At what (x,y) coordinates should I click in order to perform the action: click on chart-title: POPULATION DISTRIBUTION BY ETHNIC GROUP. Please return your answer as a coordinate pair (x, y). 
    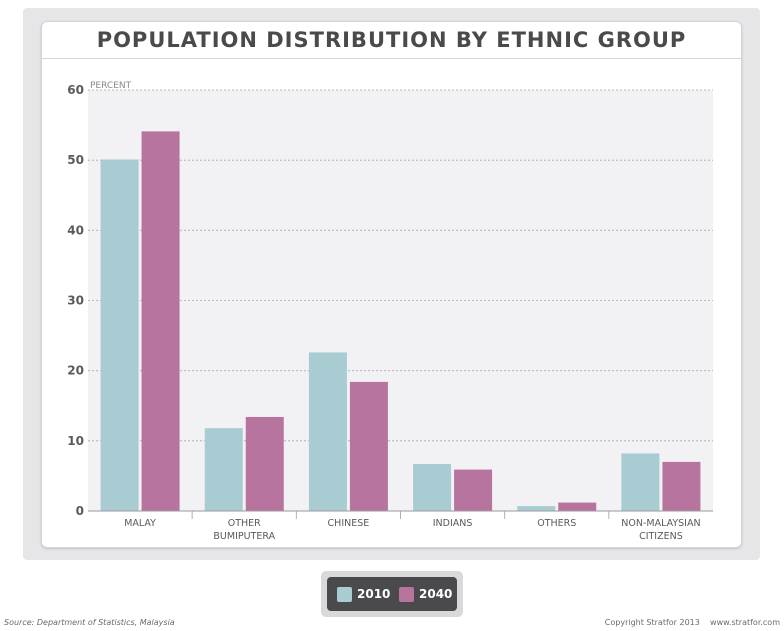
    Looking at the image, I should click on (391, 40).